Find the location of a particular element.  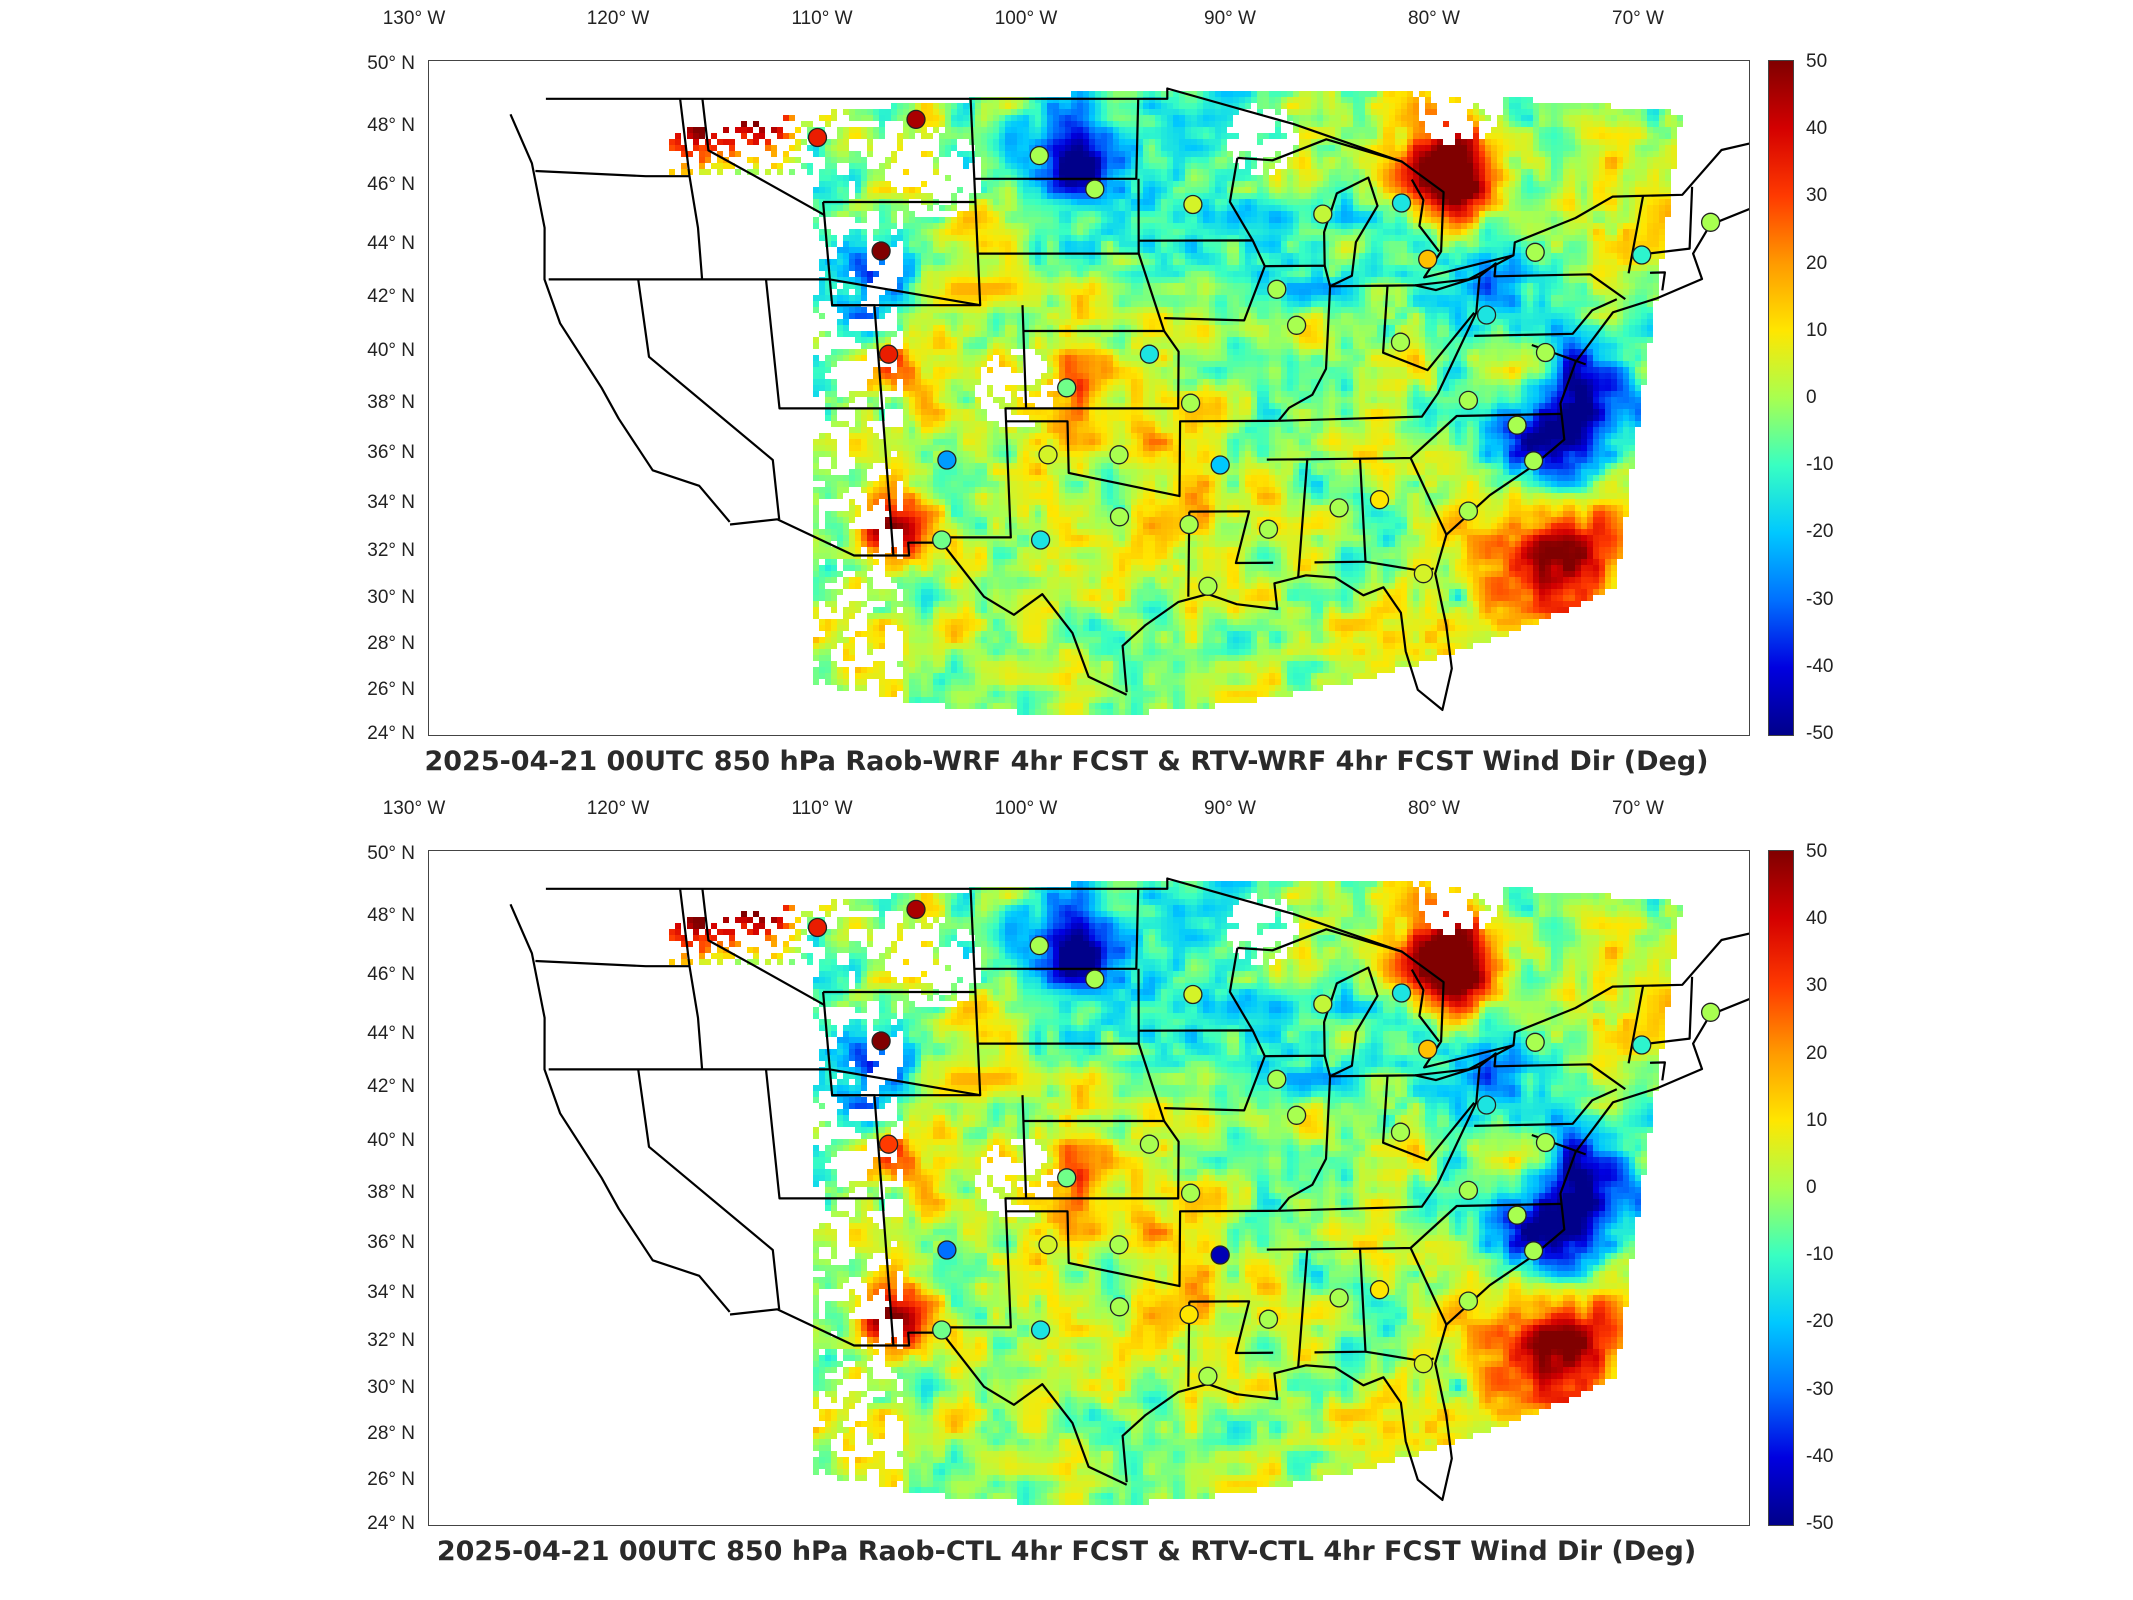

lat-label: 28° N is located at coordinates (375, 1434).